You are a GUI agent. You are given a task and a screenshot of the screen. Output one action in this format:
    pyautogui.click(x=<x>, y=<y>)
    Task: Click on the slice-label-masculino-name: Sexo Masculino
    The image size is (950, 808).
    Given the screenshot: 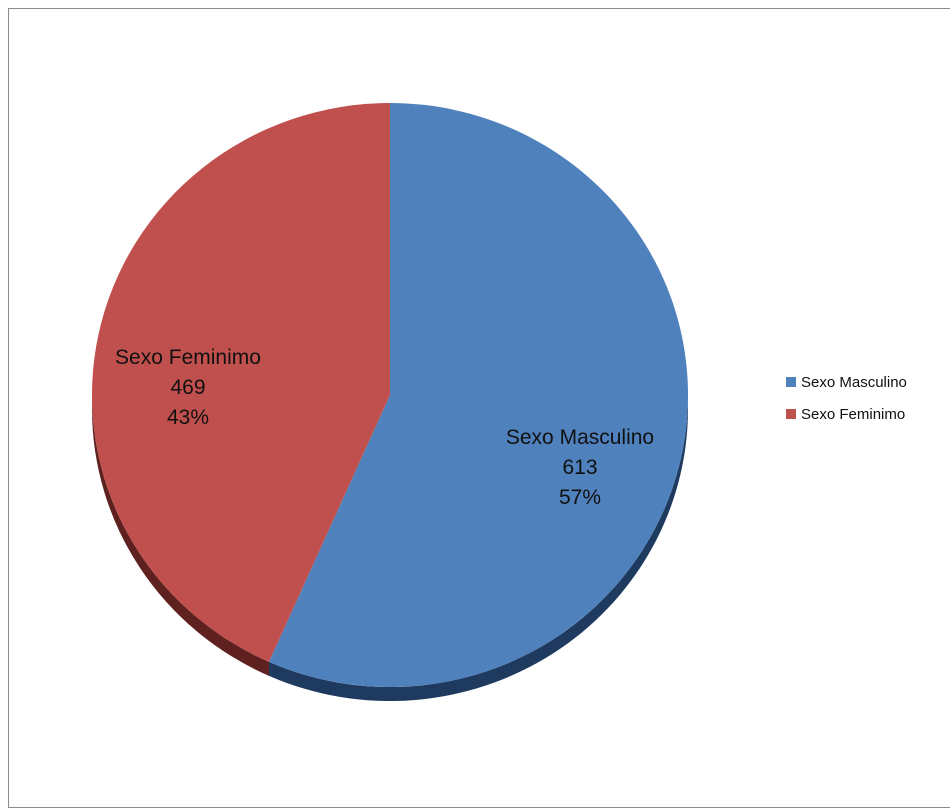 What is the action you would take?
    pyautogui.click(x=580, y=437)
    